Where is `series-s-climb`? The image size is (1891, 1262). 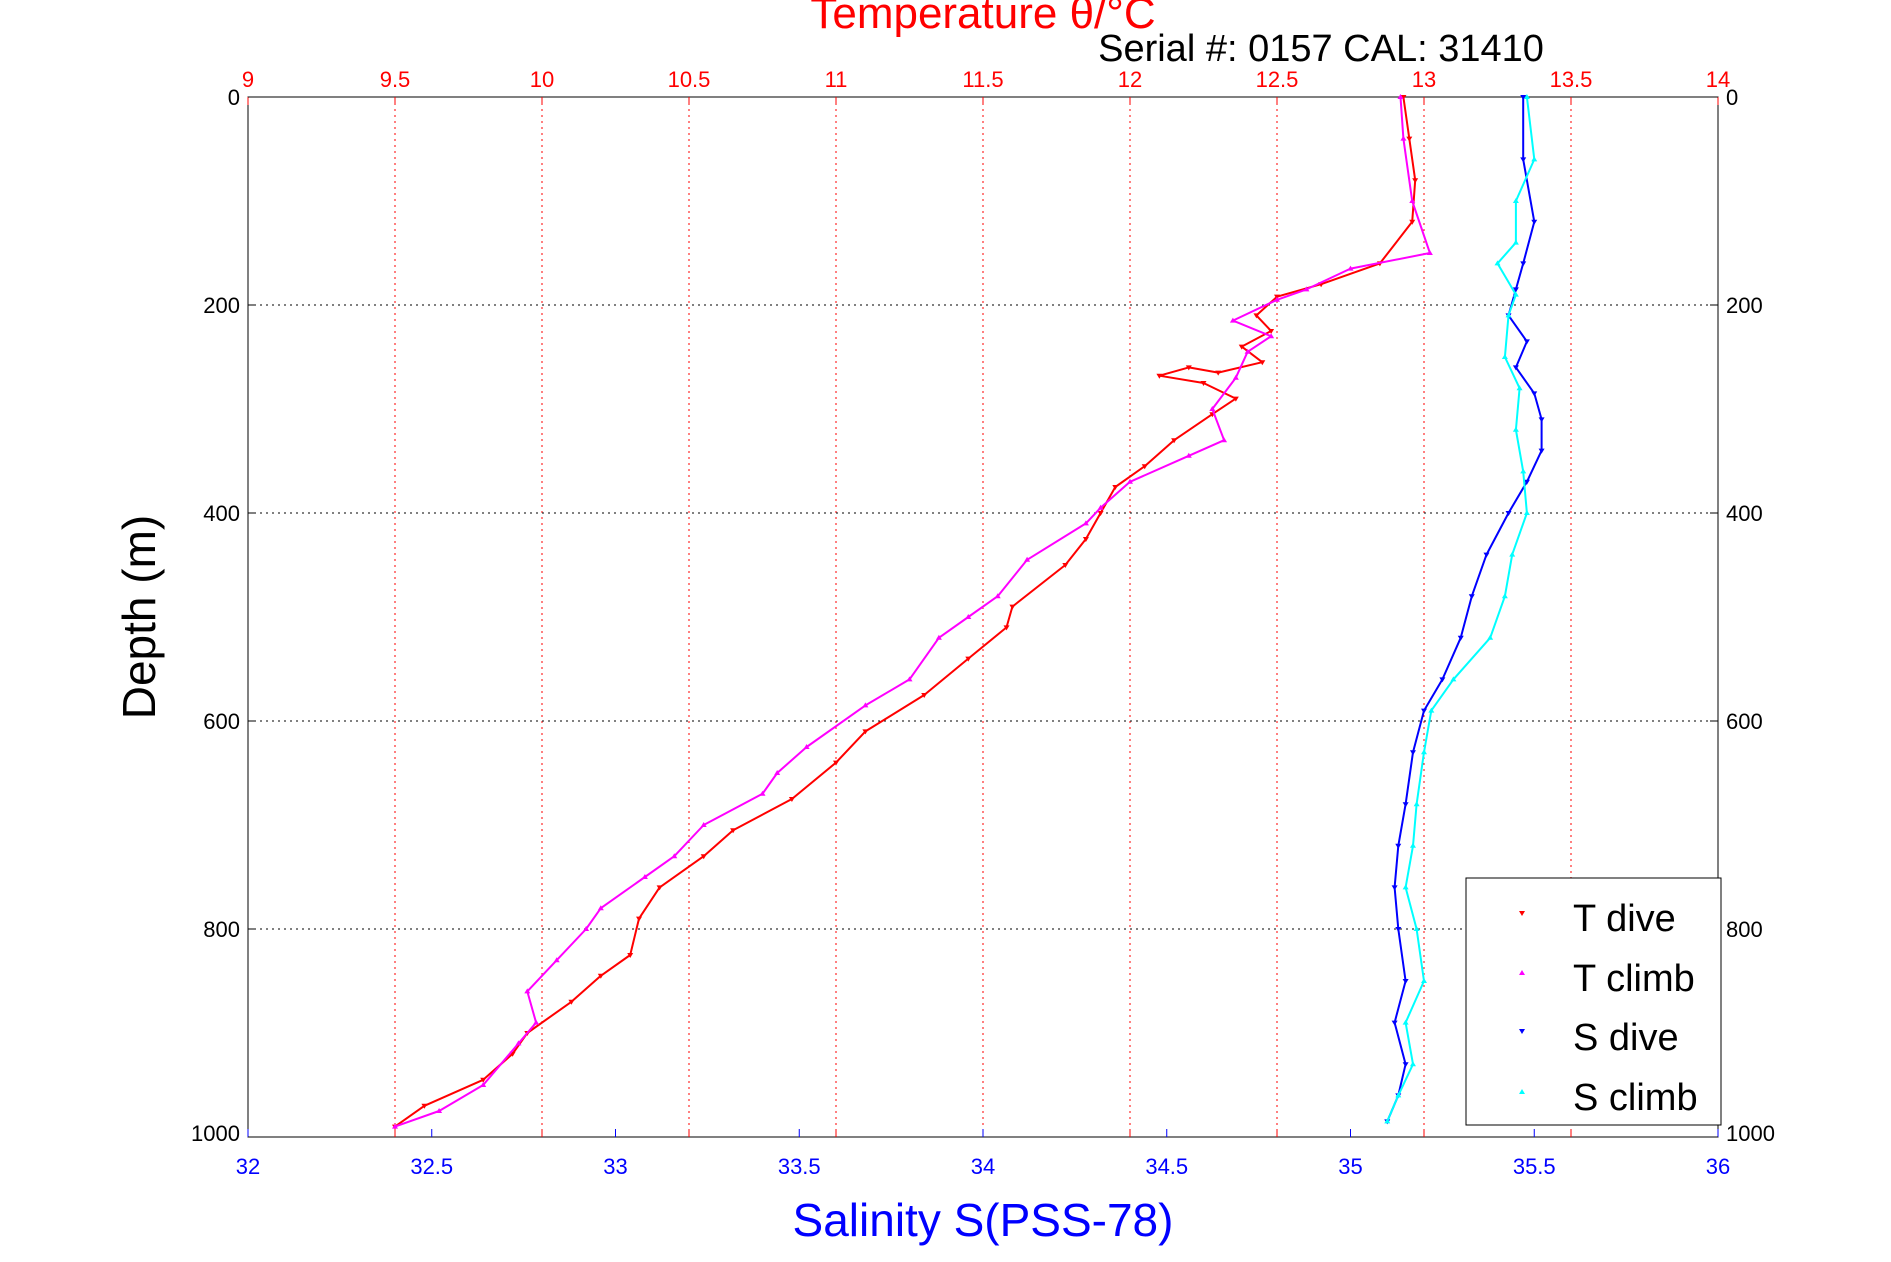 series-s-climb is located at coordinates (1461, 609).